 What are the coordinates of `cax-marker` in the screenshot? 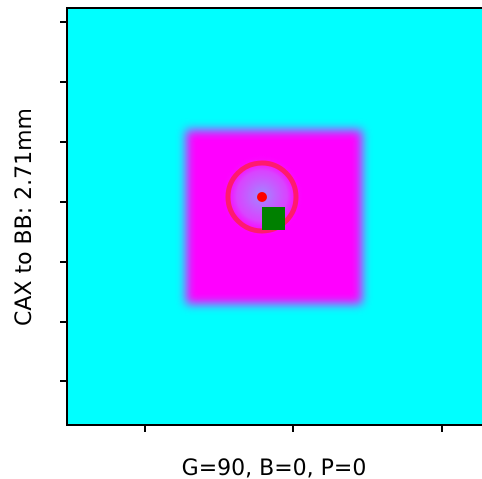 It's located at (273, 218).